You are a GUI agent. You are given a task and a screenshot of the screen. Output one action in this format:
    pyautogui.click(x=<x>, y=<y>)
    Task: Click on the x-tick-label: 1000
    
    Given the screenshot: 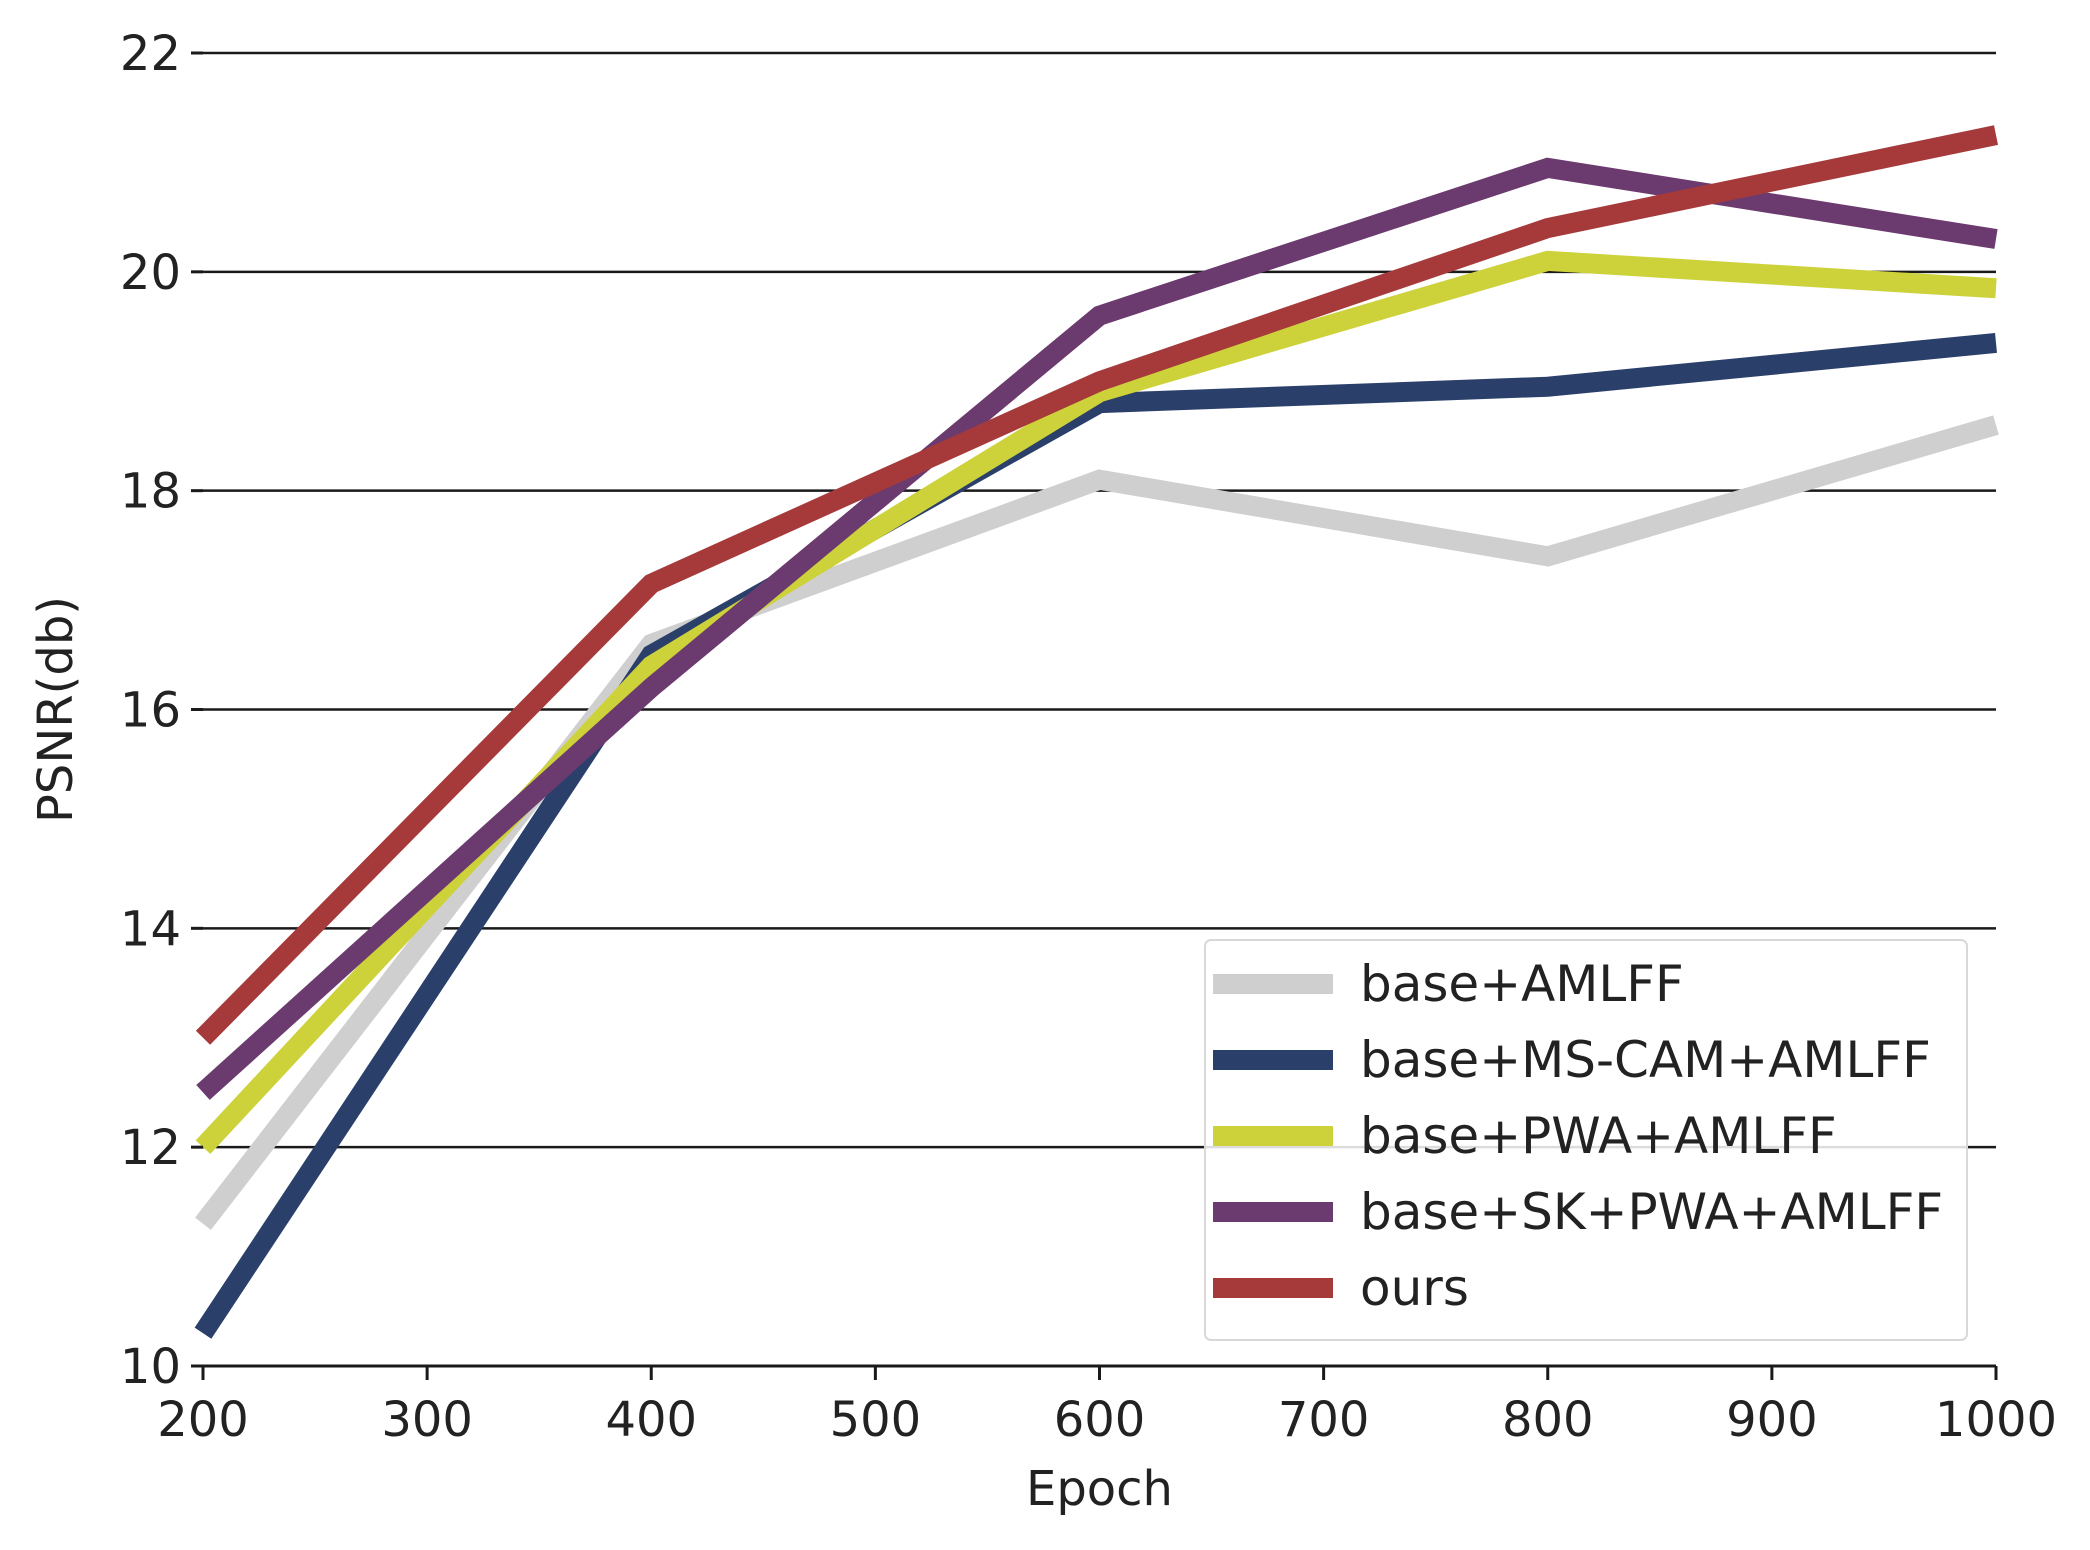 What is the action you would take?
    pyautogui.click(x=1996, y=1420)
    